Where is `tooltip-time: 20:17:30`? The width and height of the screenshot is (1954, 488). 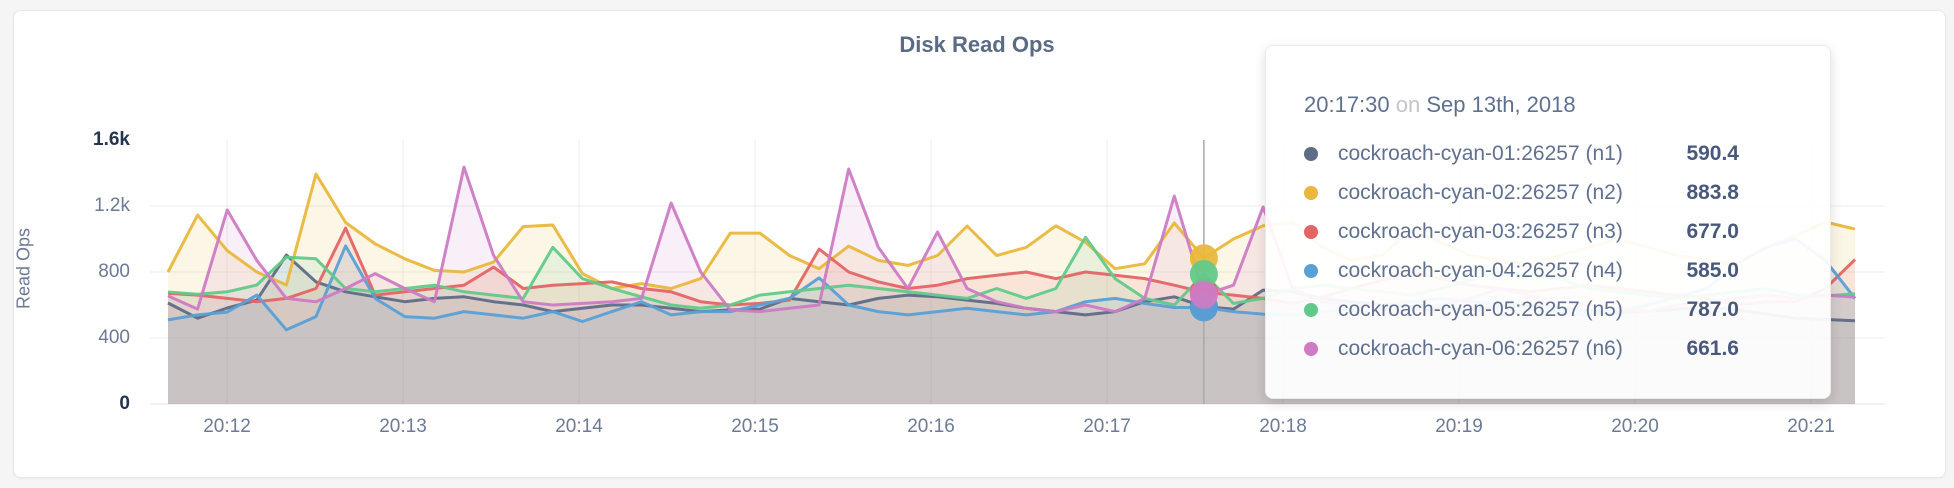
tooltip-time: 20:17:30 is located at coordinates (1347, 104).